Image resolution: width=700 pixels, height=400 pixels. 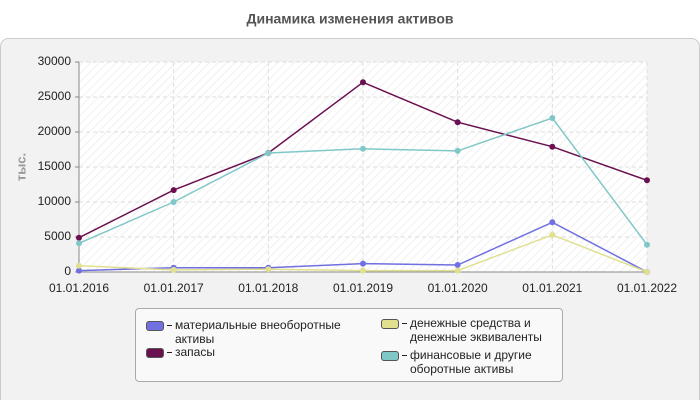 What do you see at coordinates (471, 362) in the screenshot?
I see `legend-label: финансовые и другие оборотные активы` at bounding box center [471, 362].